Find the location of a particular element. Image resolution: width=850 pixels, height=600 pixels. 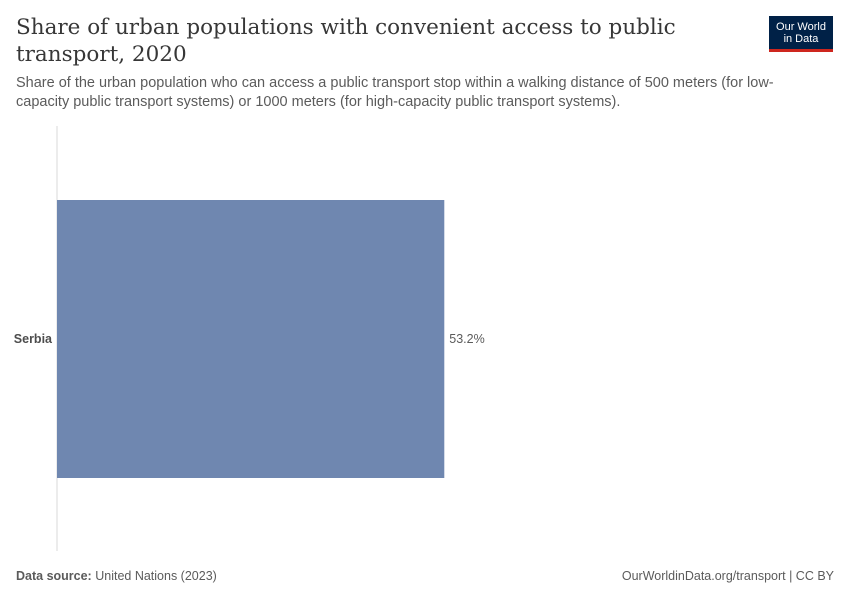

data-source-value: United Nations (2023) is located at coordinates (156, 576).